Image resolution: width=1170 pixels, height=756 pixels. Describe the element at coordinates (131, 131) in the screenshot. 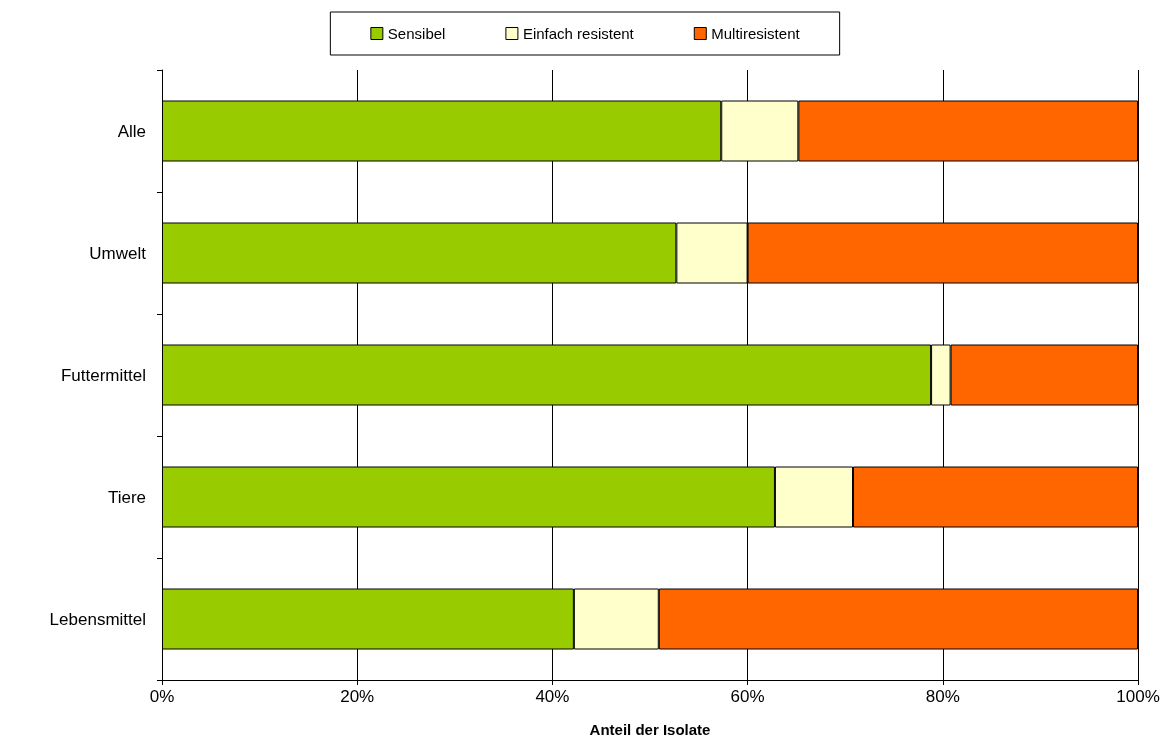

I see `y-tick-label: Alle` at that location.